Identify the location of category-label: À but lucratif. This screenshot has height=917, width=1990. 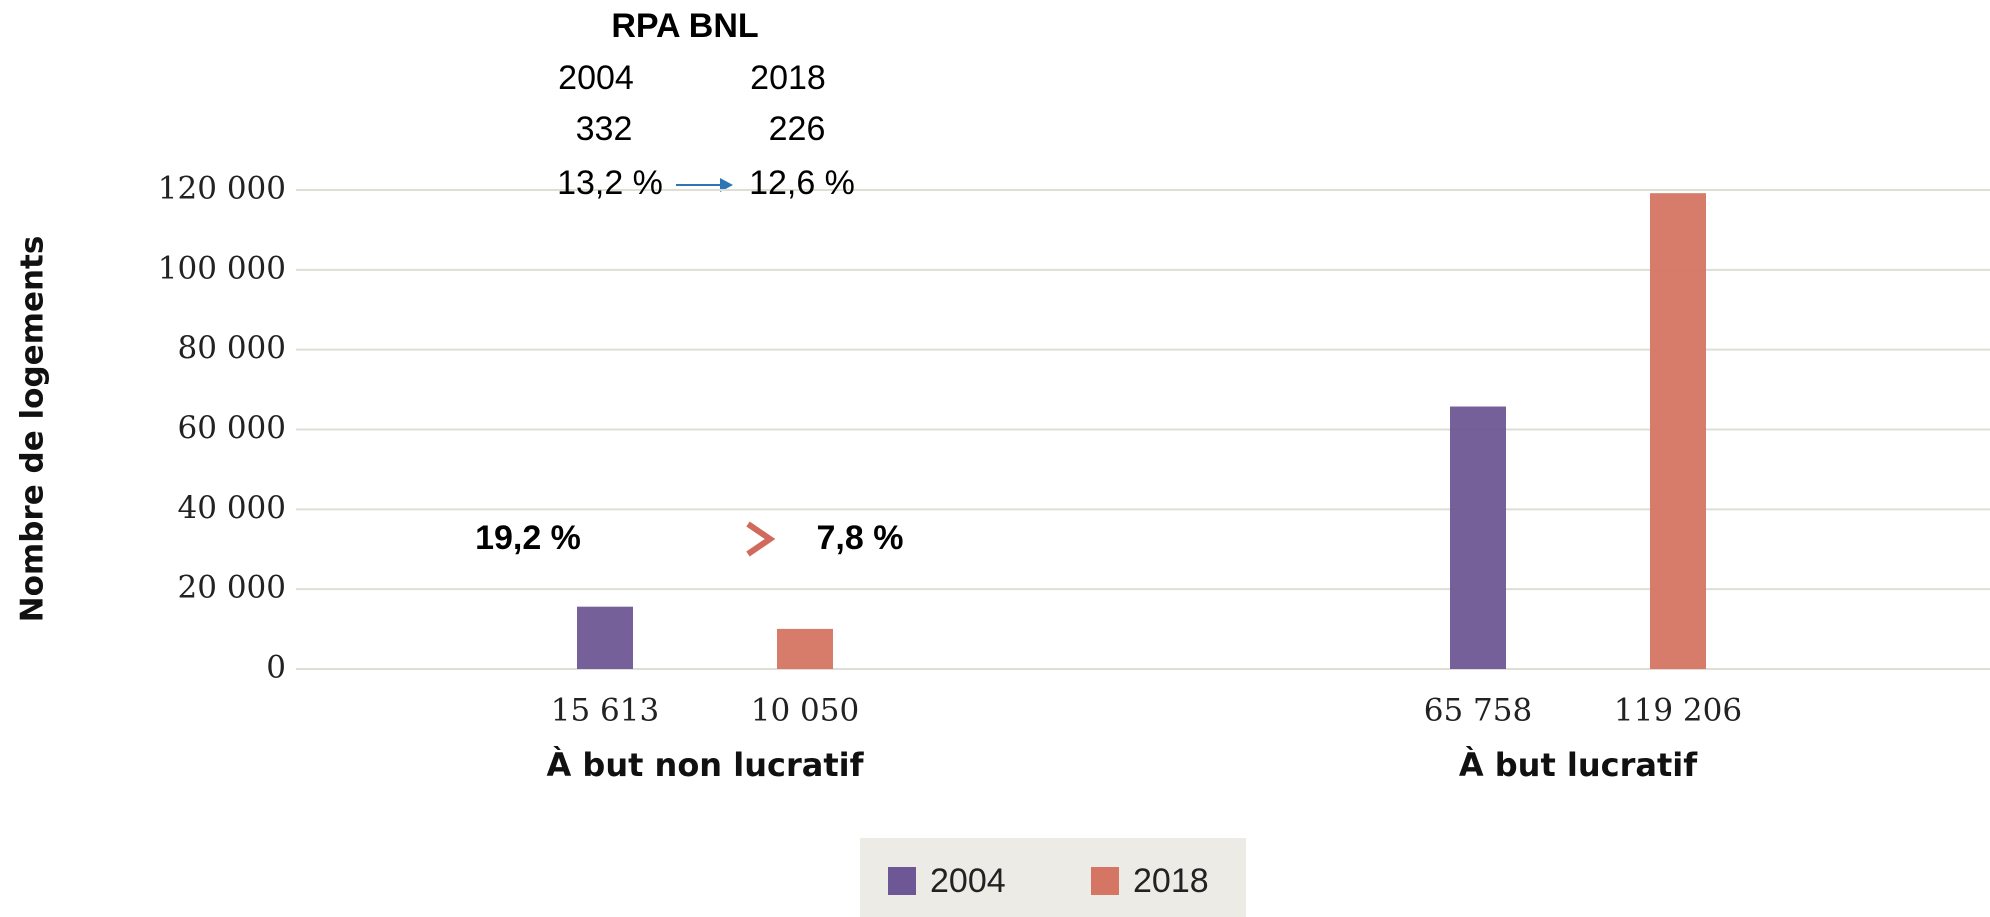
(1578, 765).